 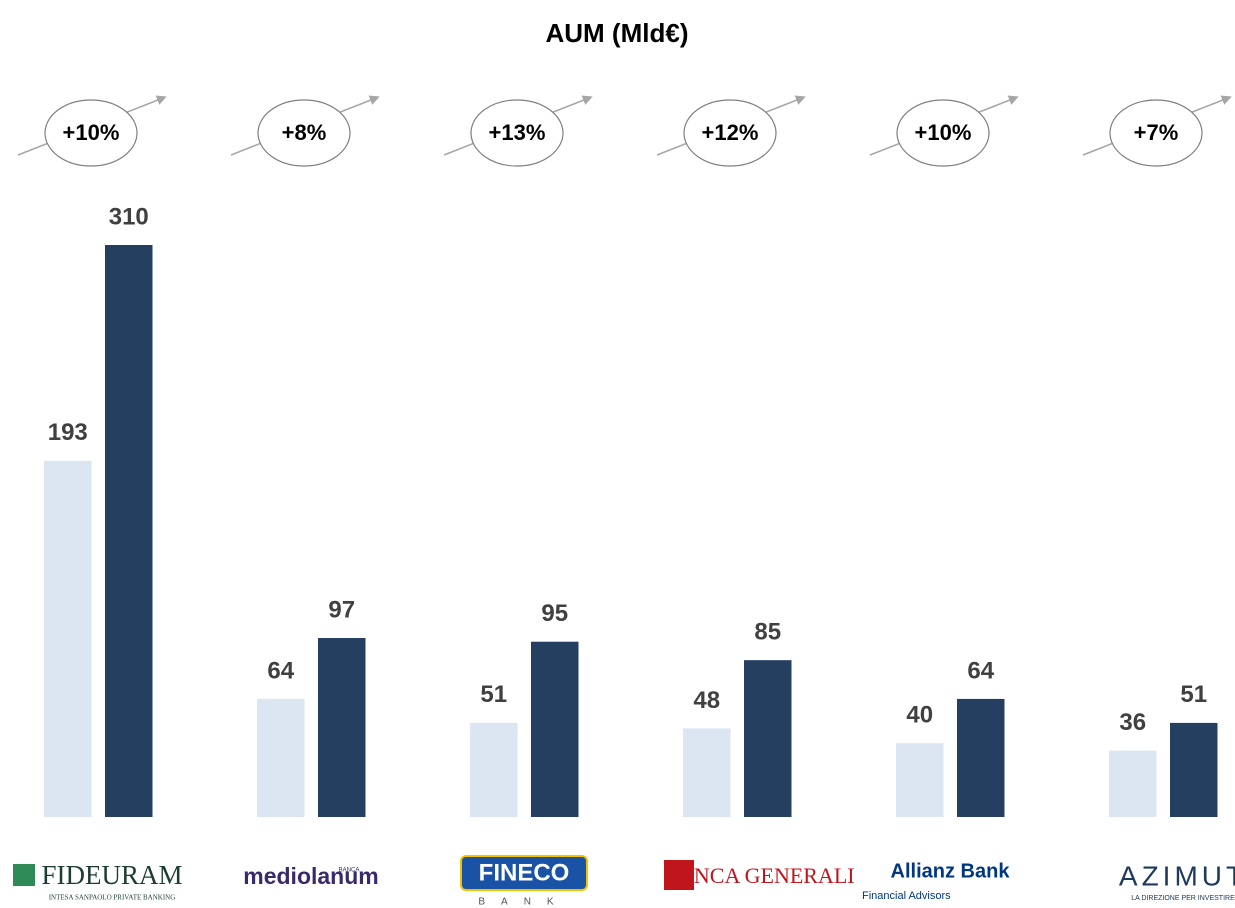 What do you see at coordinates (310, 876) in the screenshot?
I see `category-label: mediolanum` at bounding box center [310, 876].